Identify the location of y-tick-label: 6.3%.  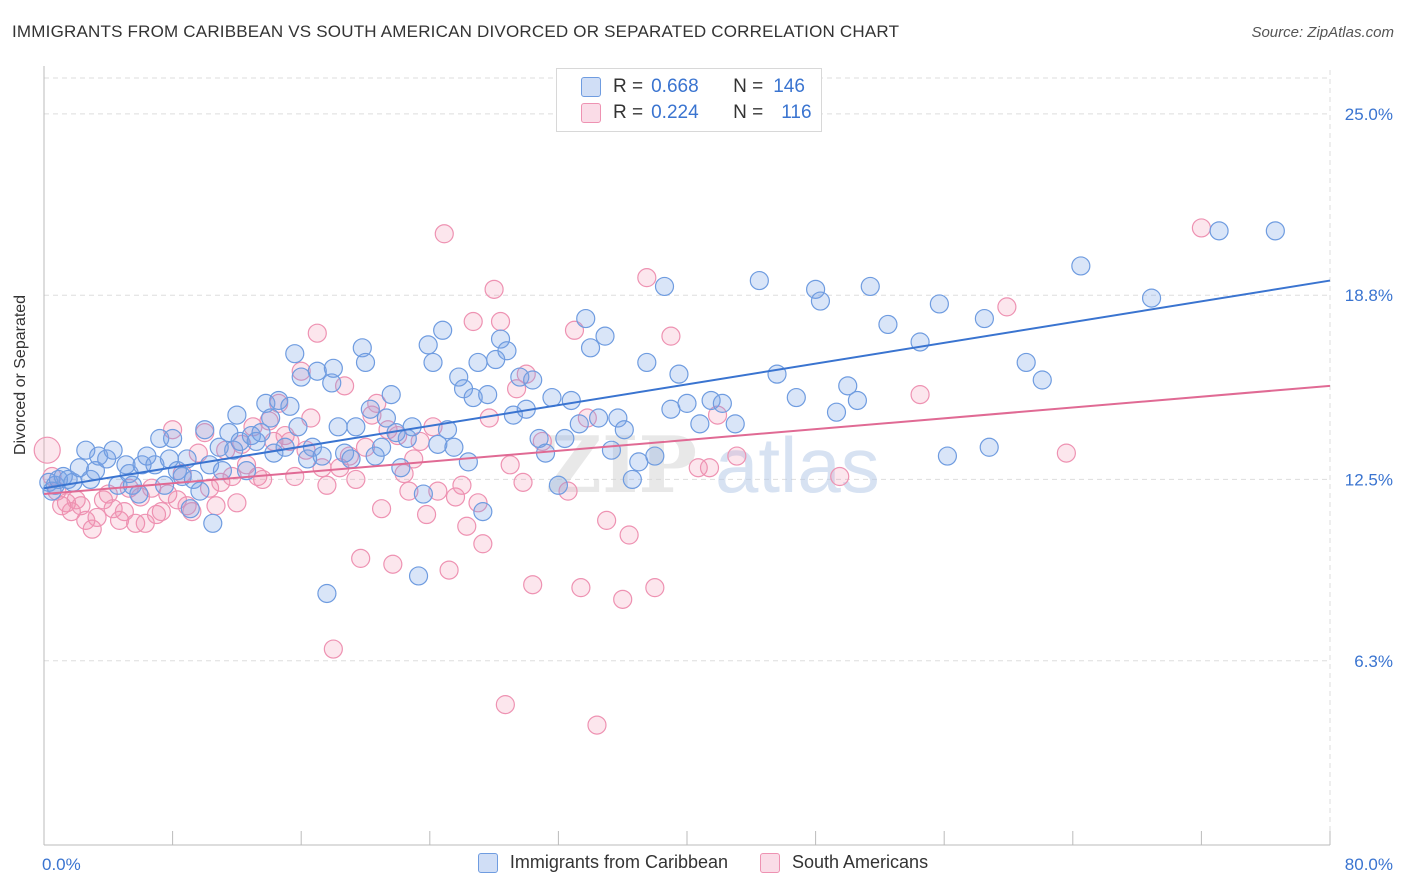
(1373, 661).